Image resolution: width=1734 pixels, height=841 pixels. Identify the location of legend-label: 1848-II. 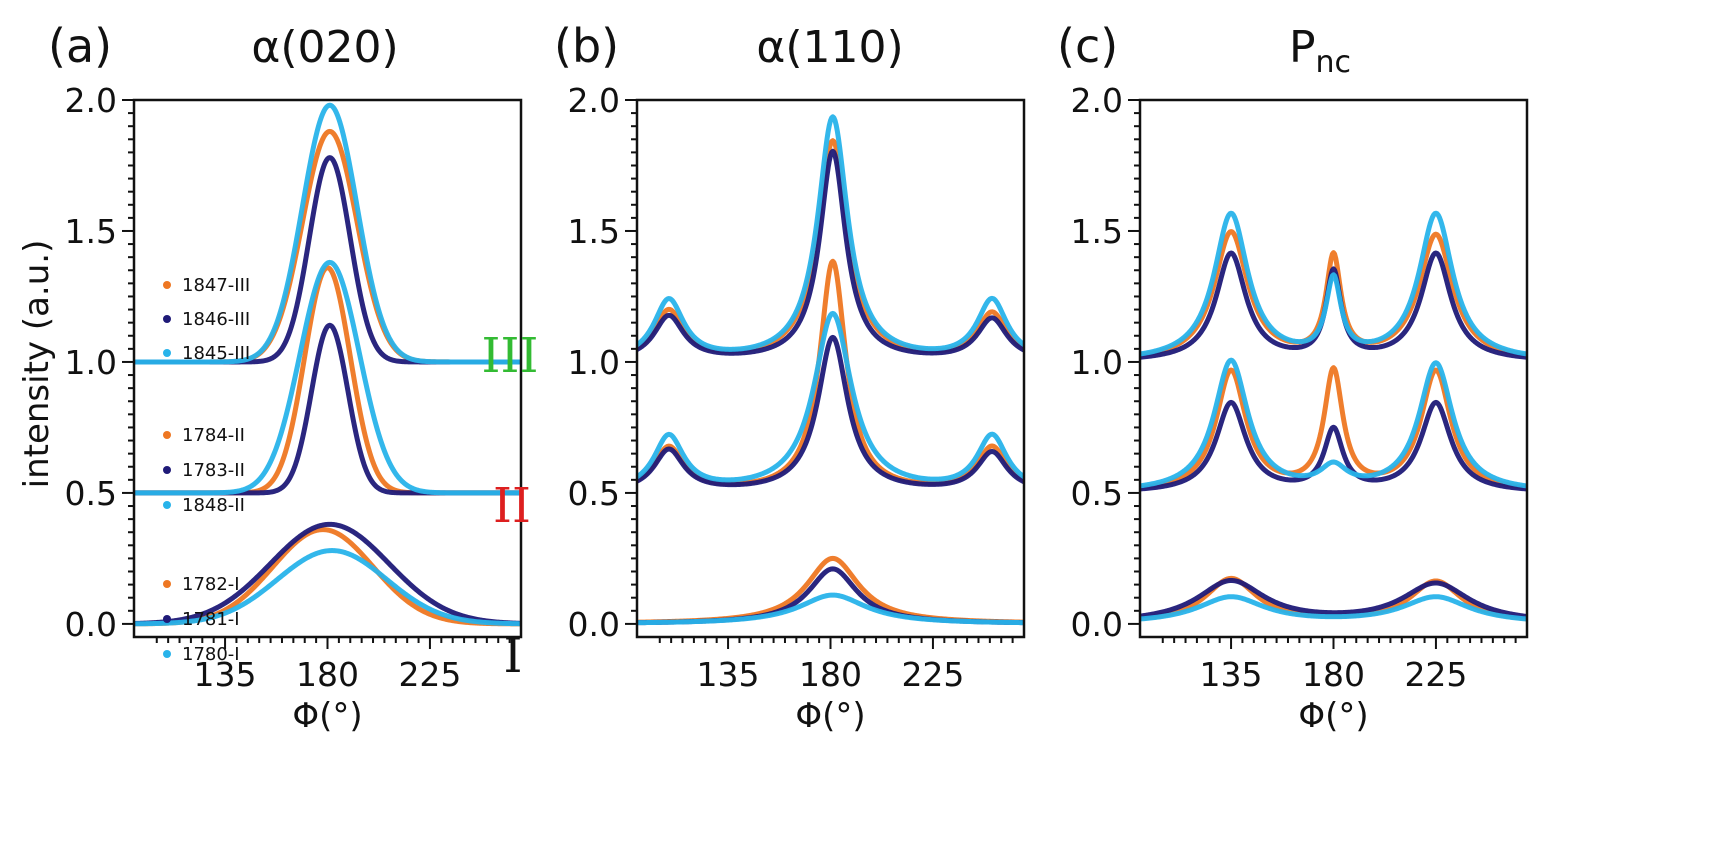
(213, 505).